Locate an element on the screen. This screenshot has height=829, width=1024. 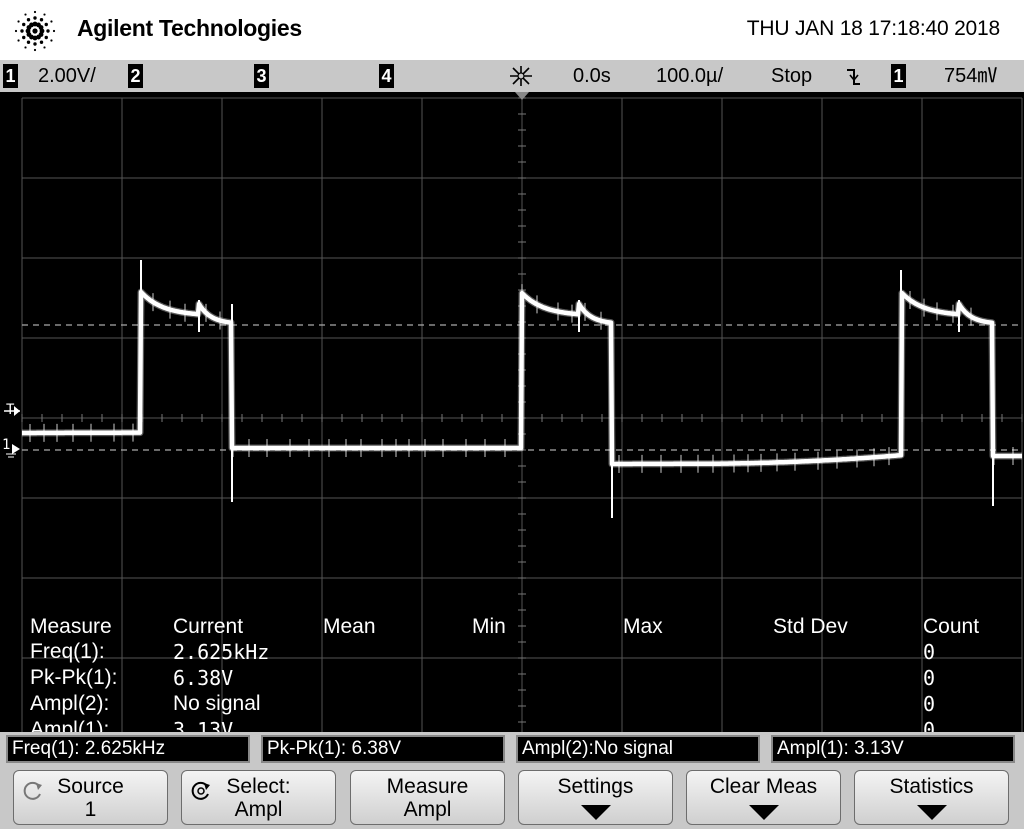
channel-2-key: 2 is located at coordinates (135, 76).